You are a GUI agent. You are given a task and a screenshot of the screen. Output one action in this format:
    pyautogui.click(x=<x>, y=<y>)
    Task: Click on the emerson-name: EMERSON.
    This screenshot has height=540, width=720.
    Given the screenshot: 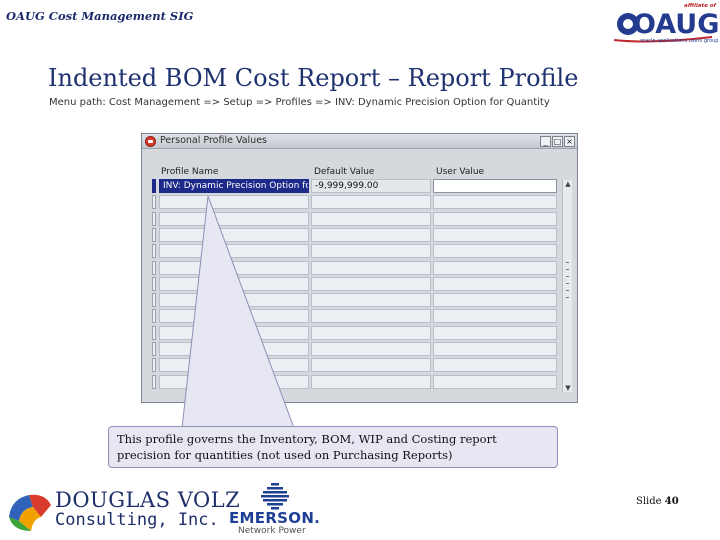 What is the action you would take?
    pyautogui.click(x=275, y=518)
    